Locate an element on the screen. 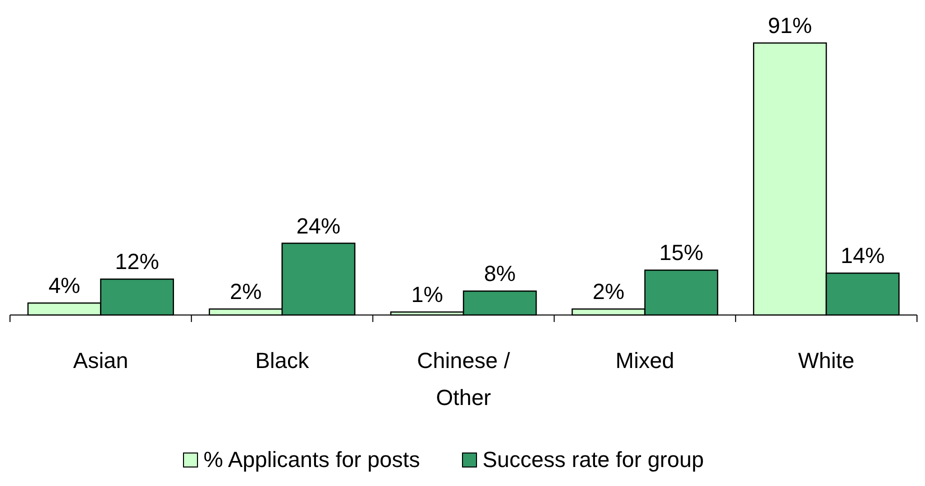 The width and height of the screenshot is (925, 486). x-tick-label: White is located at coordinates (826, 360).